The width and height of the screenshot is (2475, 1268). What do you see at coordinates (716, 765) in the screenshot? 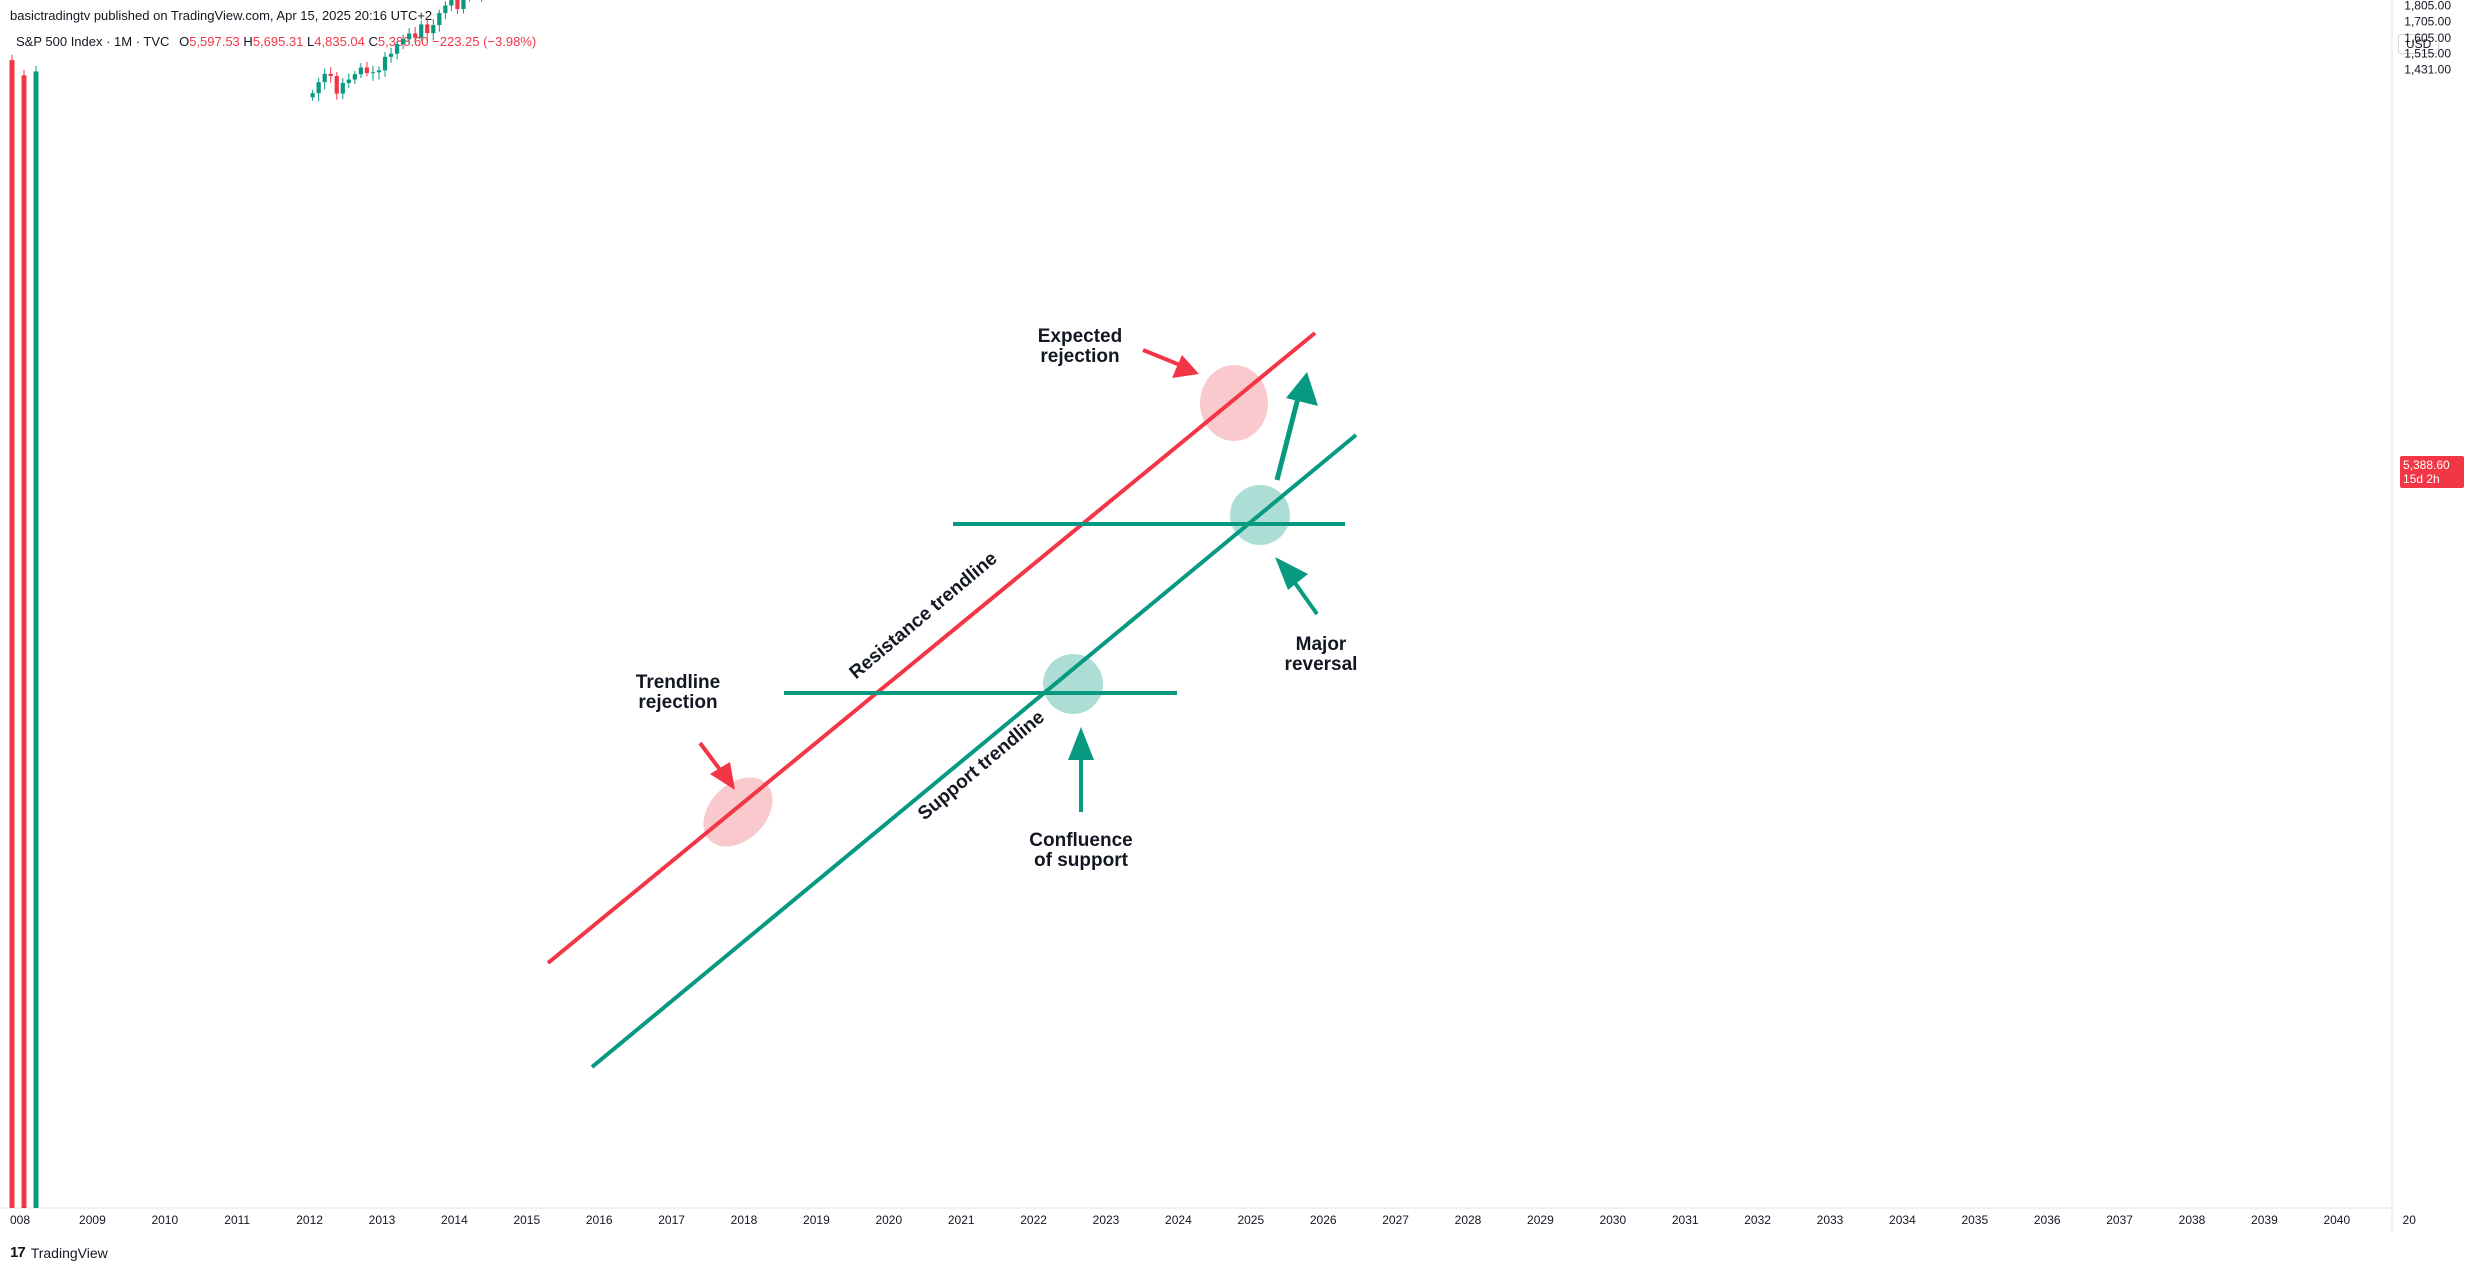
I see `arrow-trendline-rejection` at bounding box center [716, 765].